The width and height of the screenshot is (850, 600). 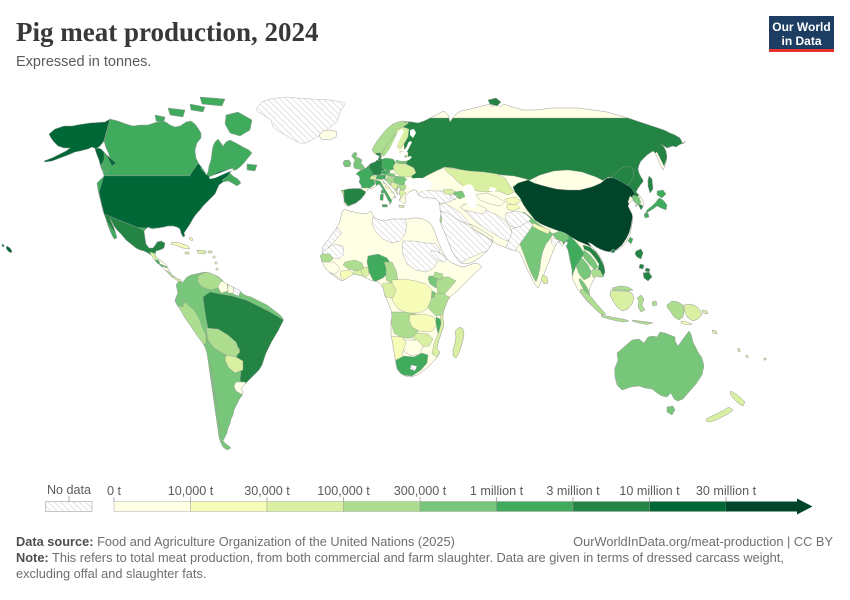 What do you see at coordinates (191, 491) in the screenshot?
I see `svg-text: 10,000 t` at bounding box center [191, 491].